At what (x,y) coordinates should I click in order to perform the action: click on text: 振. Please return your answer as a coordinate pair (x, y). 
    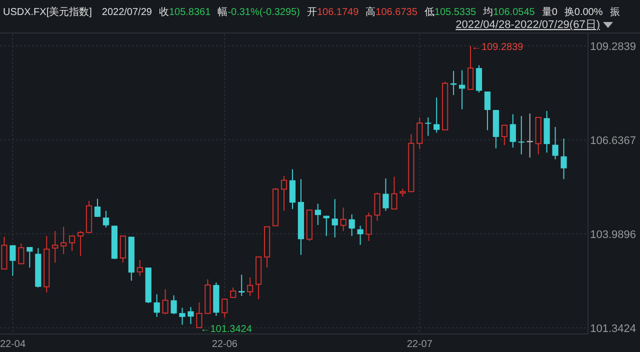
    Looking at the image, I should click on (615, 12).